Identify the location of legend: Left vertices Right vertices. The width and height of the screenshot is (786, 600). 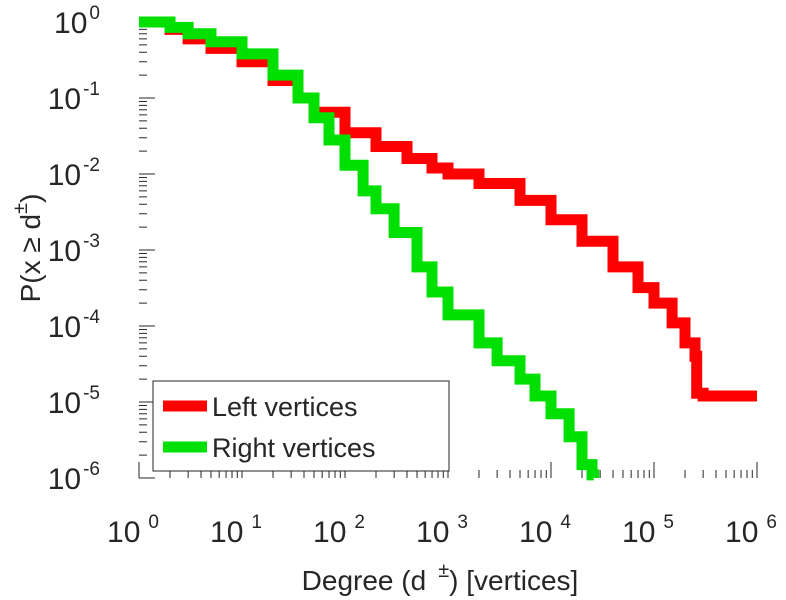
(301, 426).